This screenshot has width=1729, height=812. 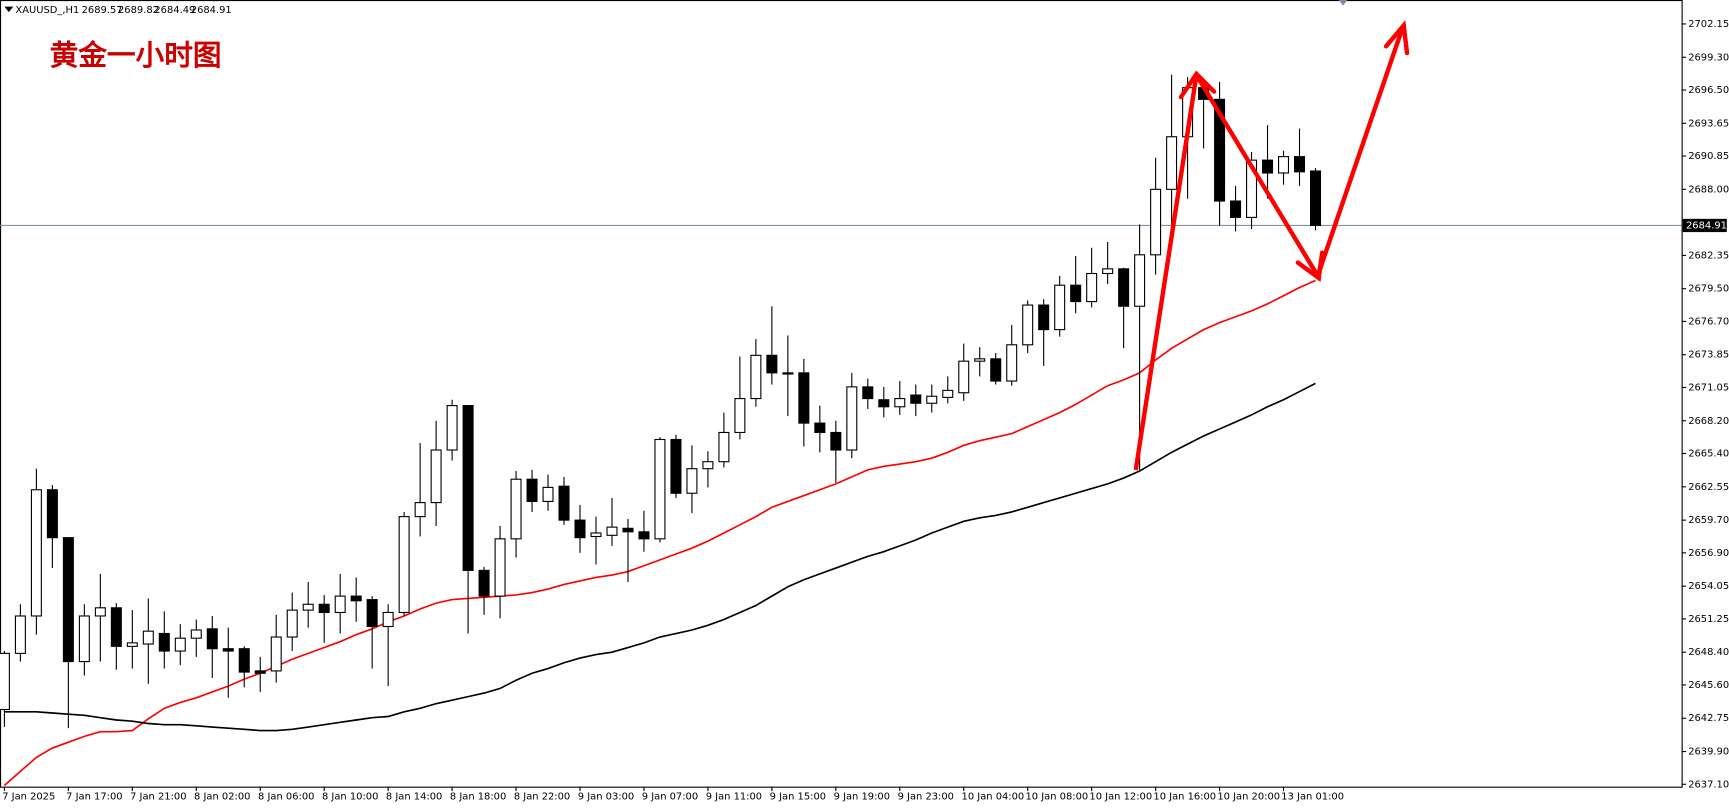 What do you see at coordinates (862, 797) in the screenshot?
I see `x-tick-label: 9 Jan 19:00` at bounding box center [862, 797].